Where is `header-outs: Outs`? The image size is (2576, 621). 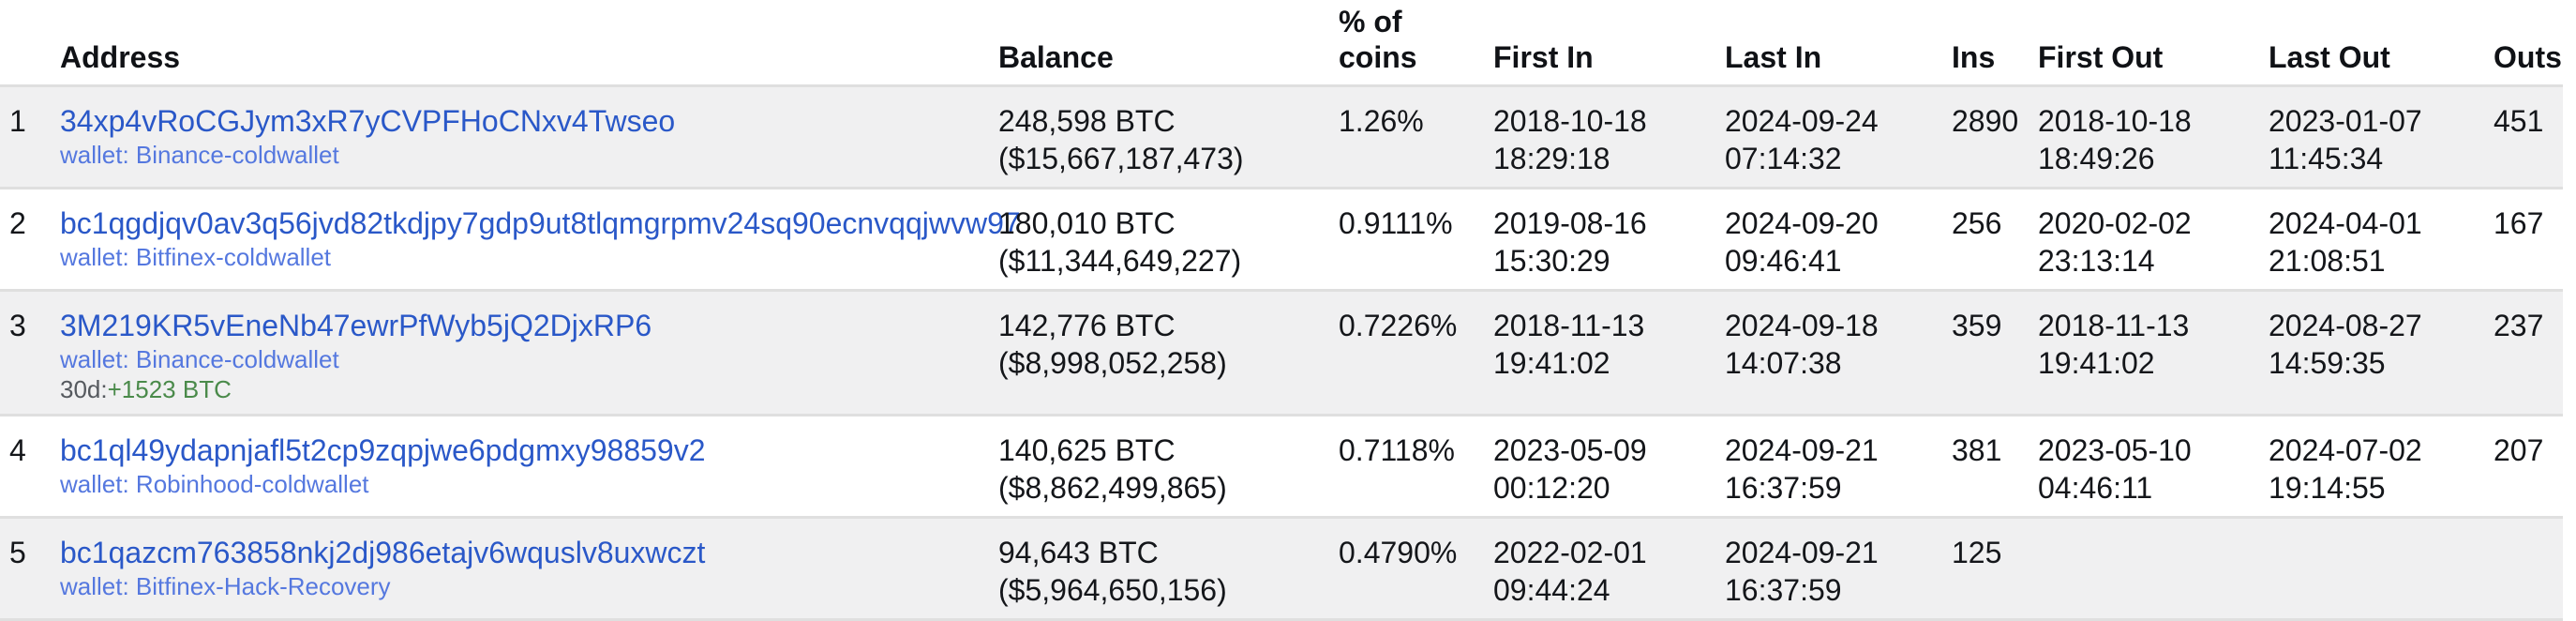
header-outs: Outs is located at coordinates (2528, 43).